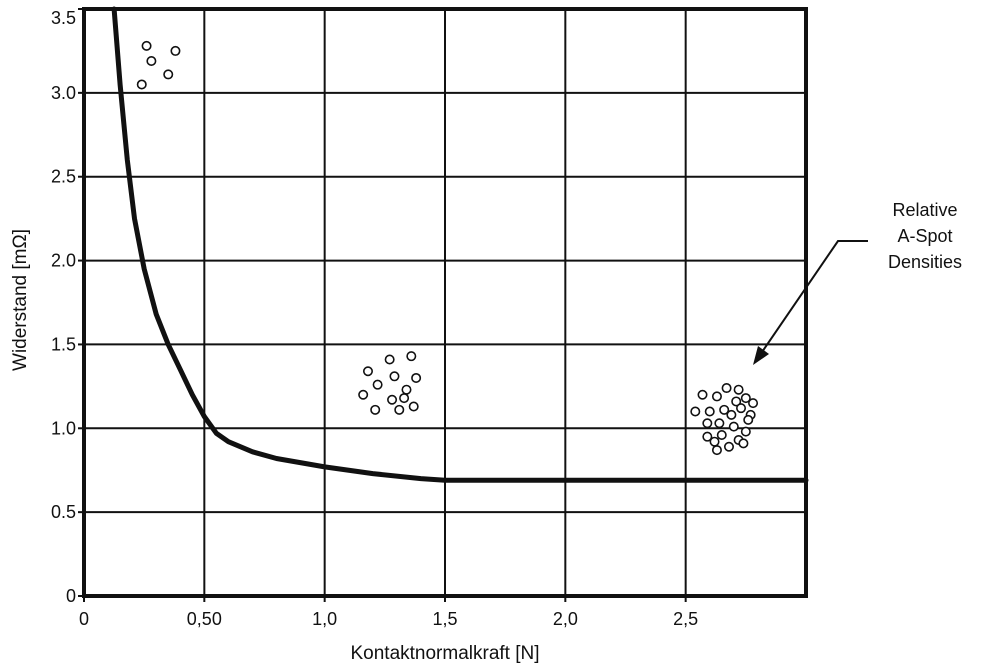 The width and height of the screenshot is (986, 667). What do you see at coordinates (204, 619) in the screenshot?
I see `x-tick-label: 0,50` at bounding box center [204, 619].